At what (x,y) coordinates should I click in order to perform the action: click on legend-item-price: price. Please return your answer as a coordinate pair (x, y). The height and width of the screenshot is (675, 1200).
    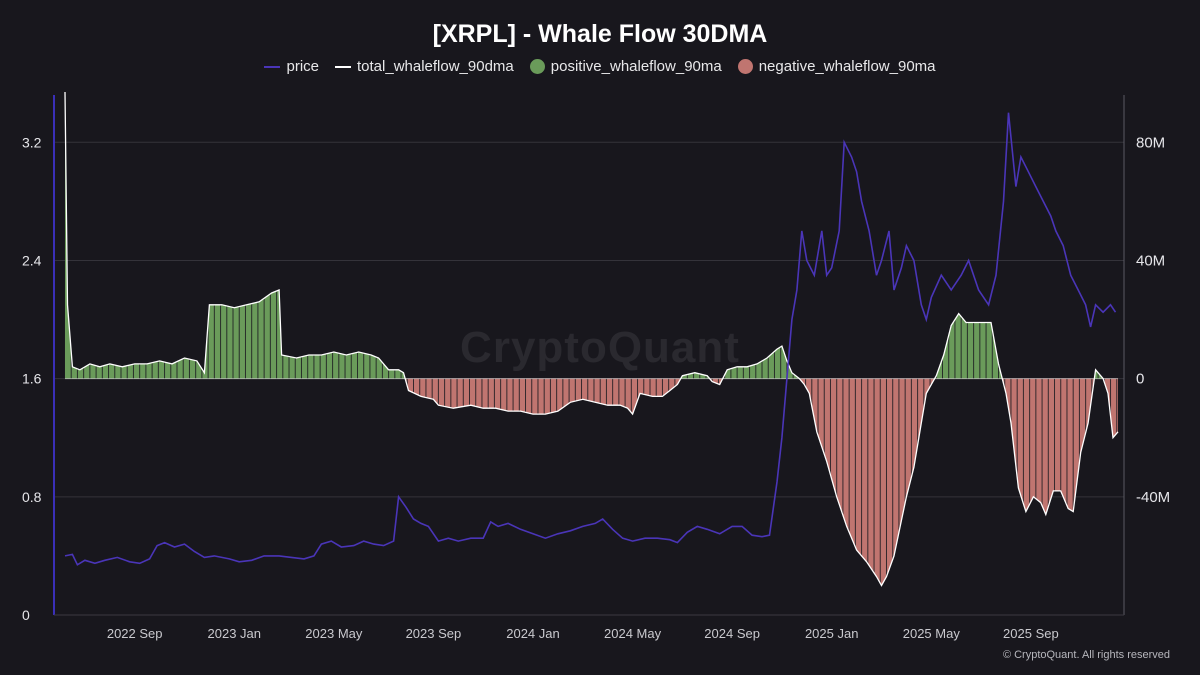
    Looking at the image, I should click on (291, 66).